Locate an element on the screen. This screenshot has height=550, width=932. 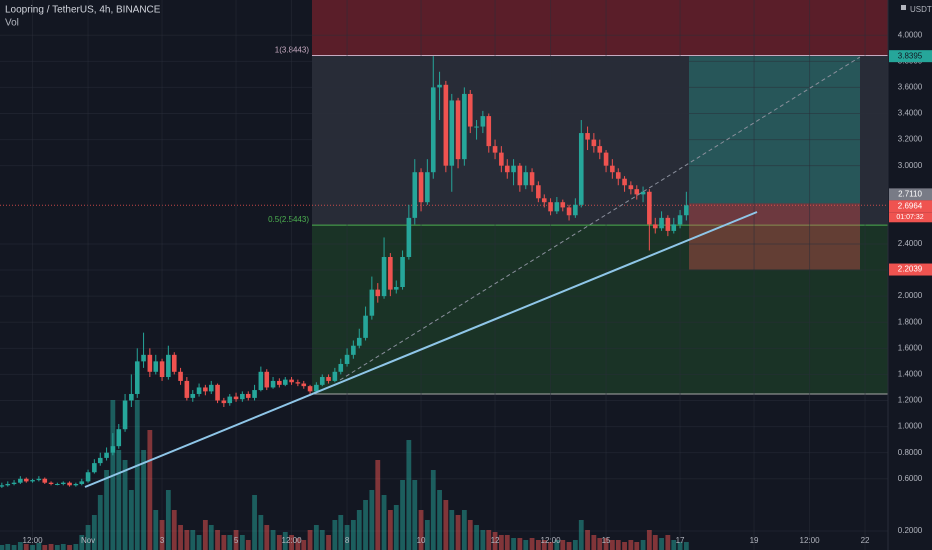
countdown: 01:07:32 is located at coordinates (909, 217).